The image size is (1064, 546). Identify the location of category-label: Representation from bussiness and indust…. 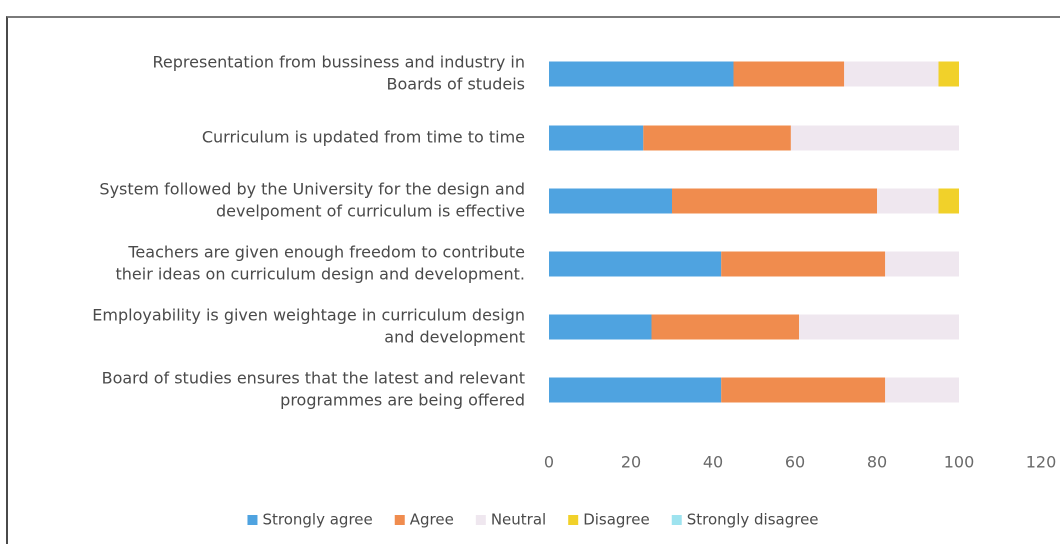
(339, 62).